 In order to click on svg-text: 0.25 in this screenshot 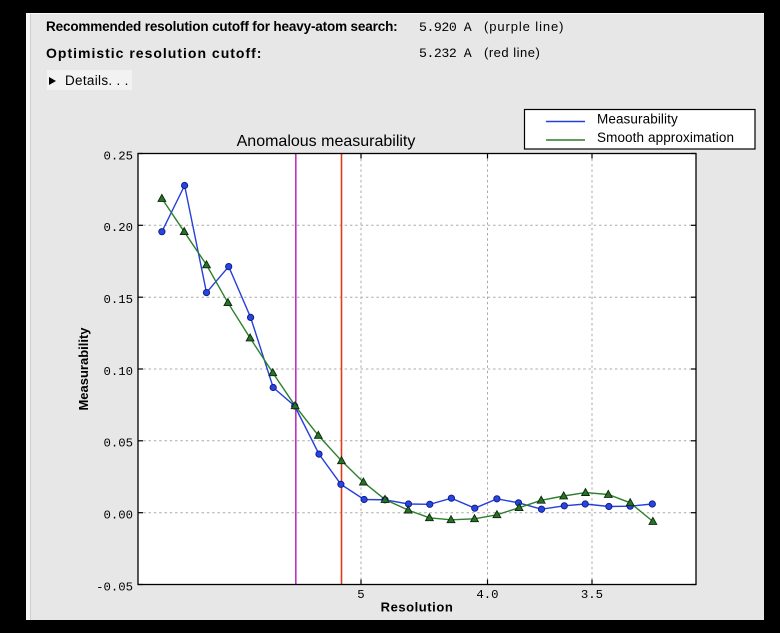, I will do `click(118, 156)`.